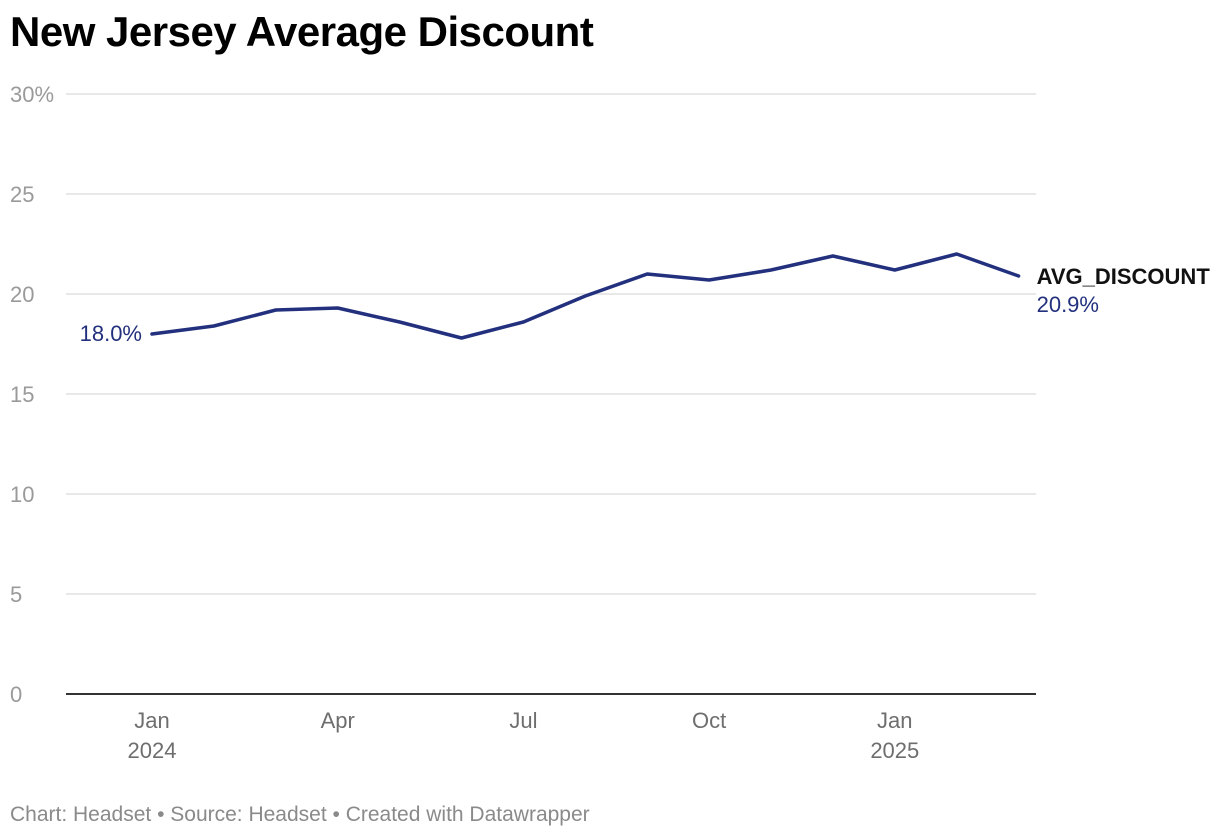 The image size is (1220, 840). Describe the element at coordinates (1124, 276) in the screenshot. I see `series-name-label: AVG_DISCOUNT` at that location.